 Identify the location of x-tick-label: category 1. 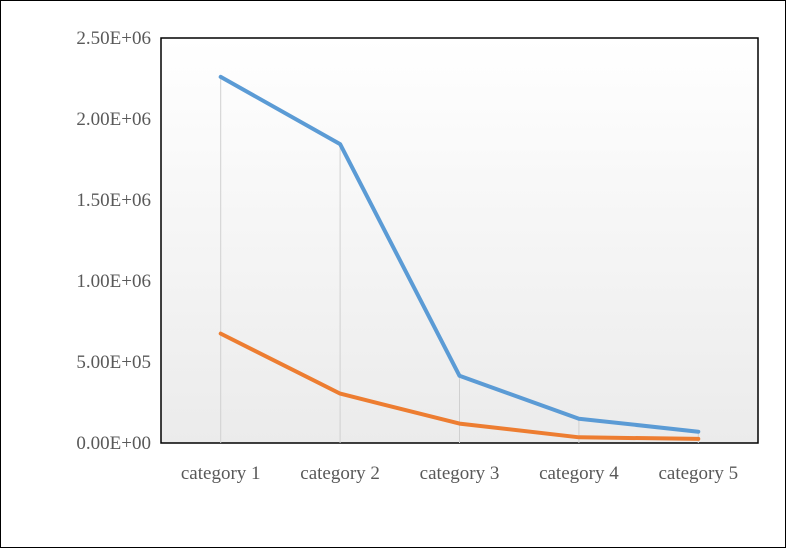
(221, 473).